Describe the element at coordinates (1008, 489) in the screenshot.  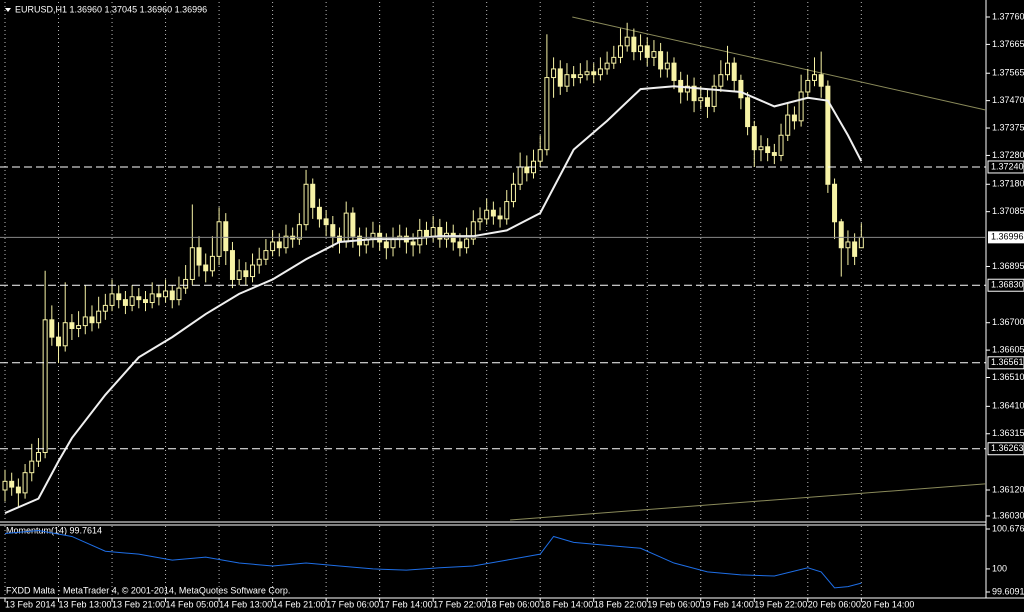
I see `y-tick-label: 1.36120` at that location.